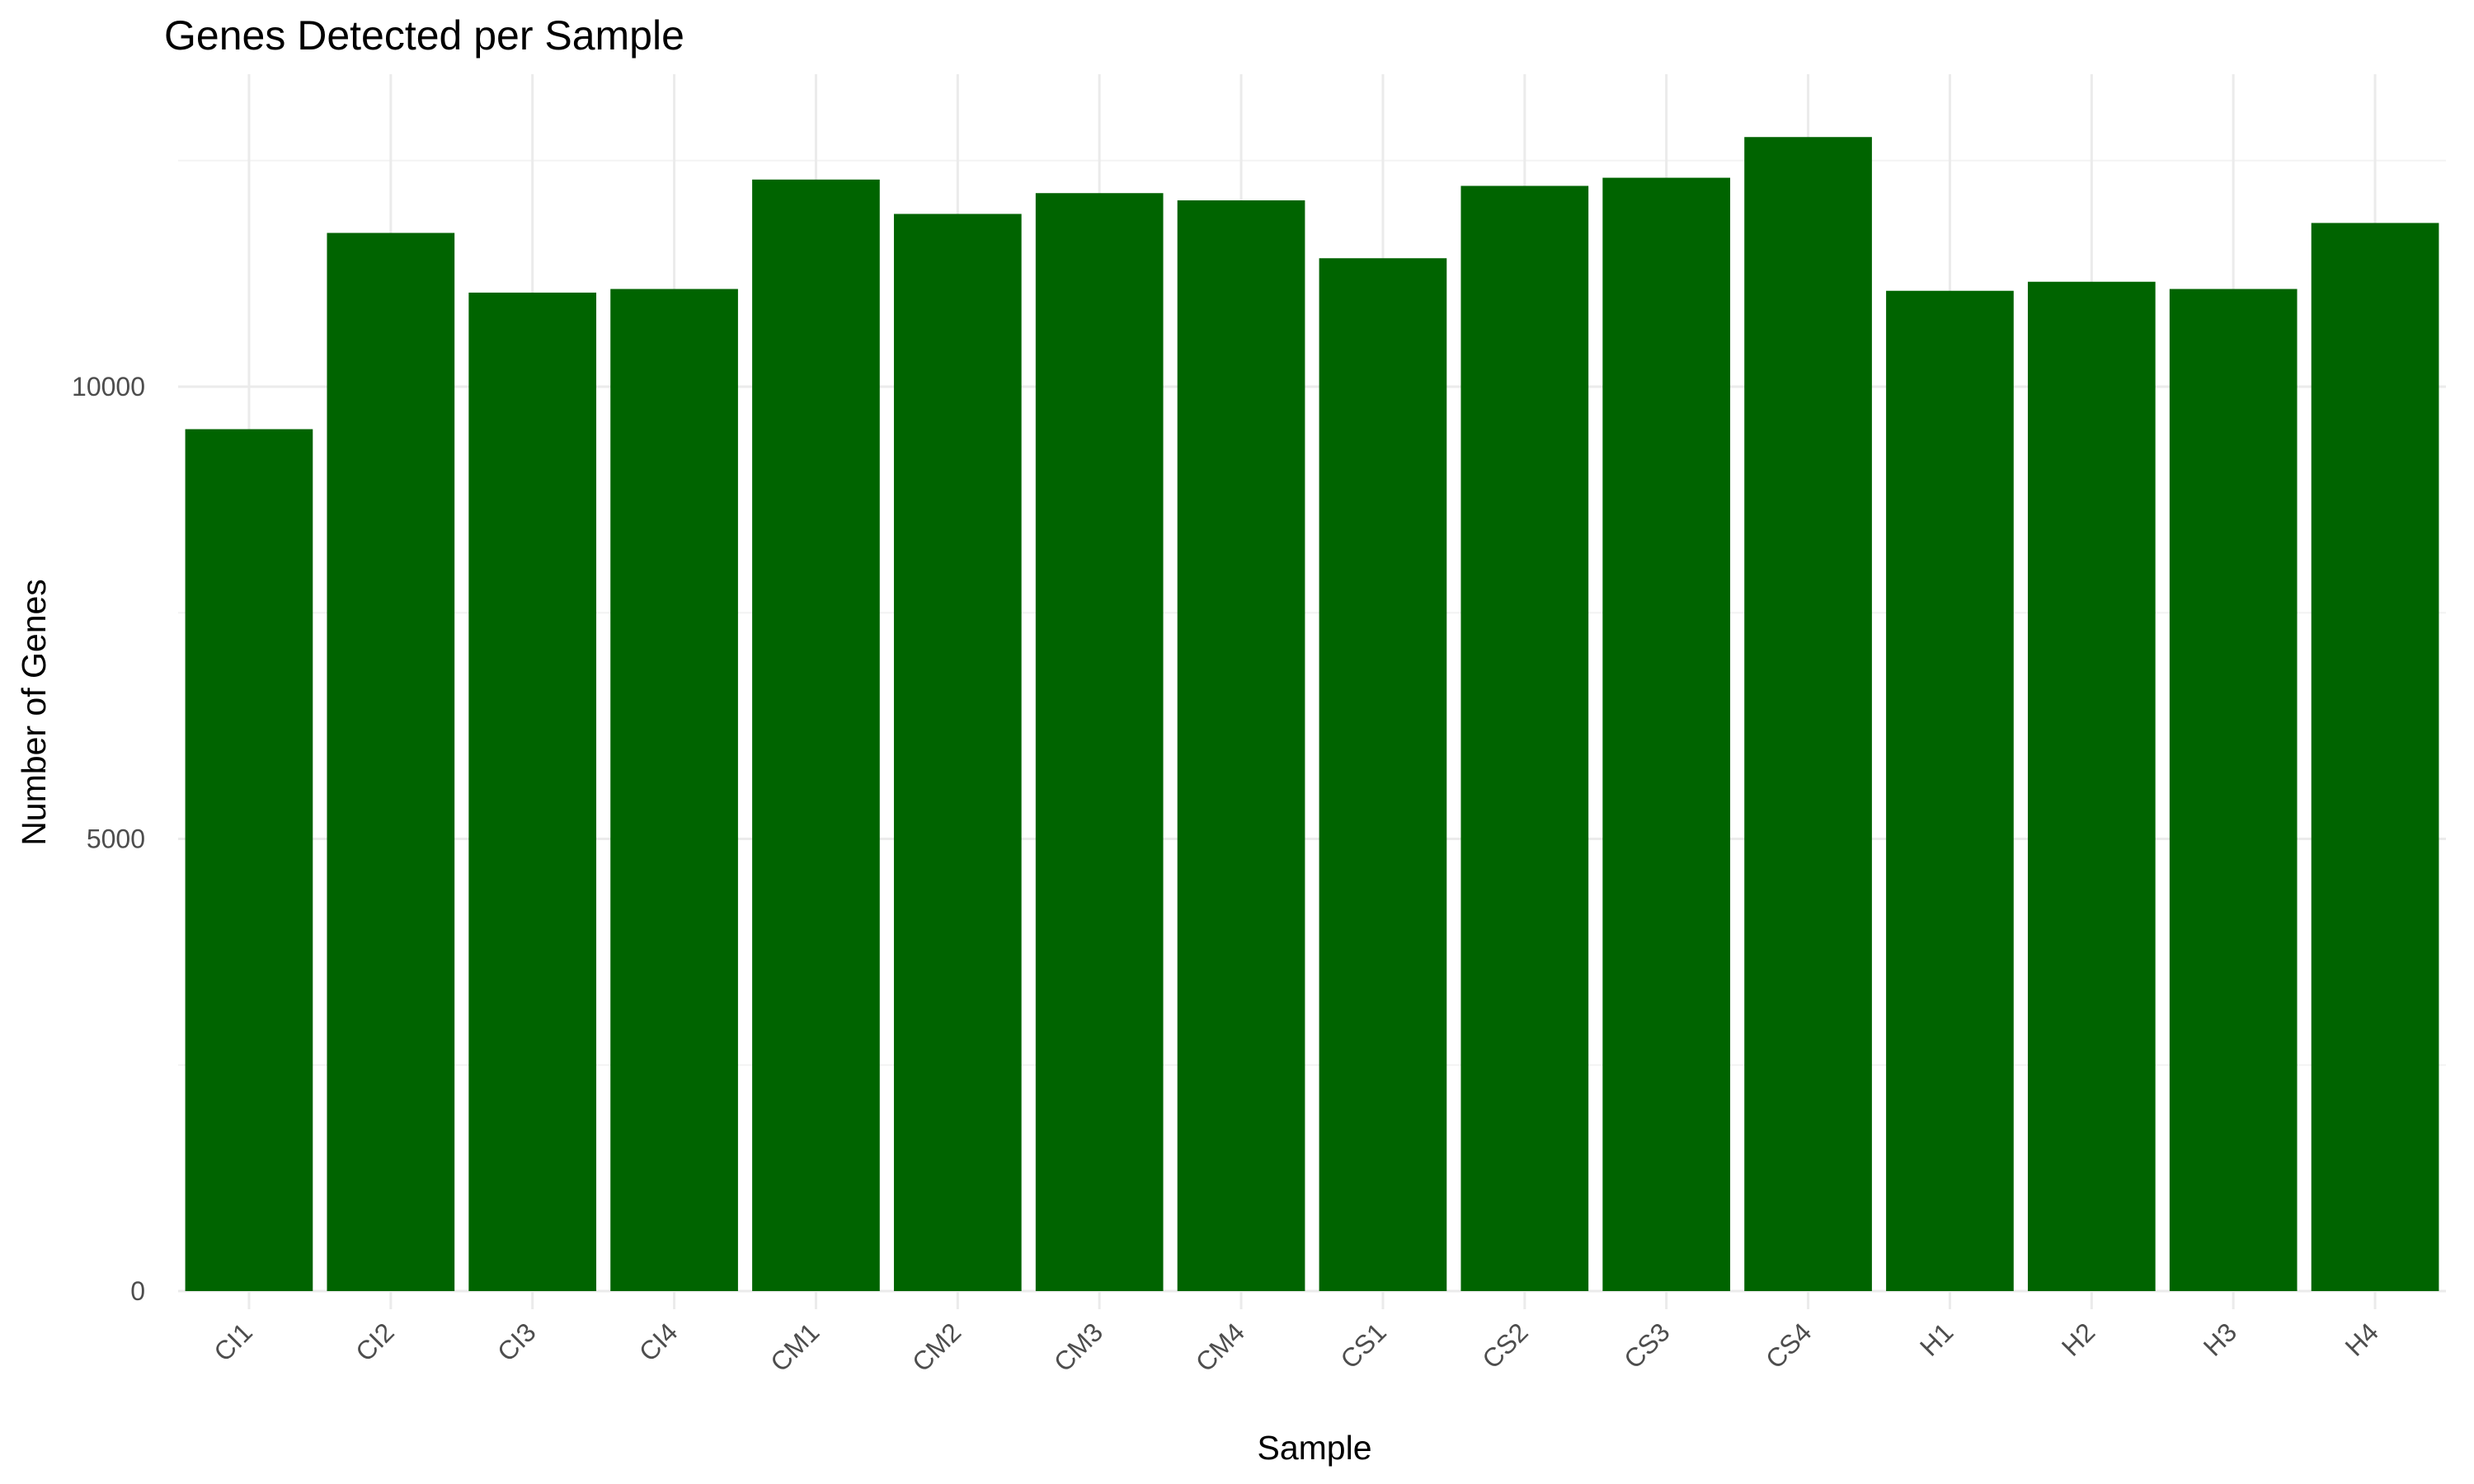 The height and width of the screenshot is (1484, 2474). I want to click on bar-cm3, so click(1099, 742).